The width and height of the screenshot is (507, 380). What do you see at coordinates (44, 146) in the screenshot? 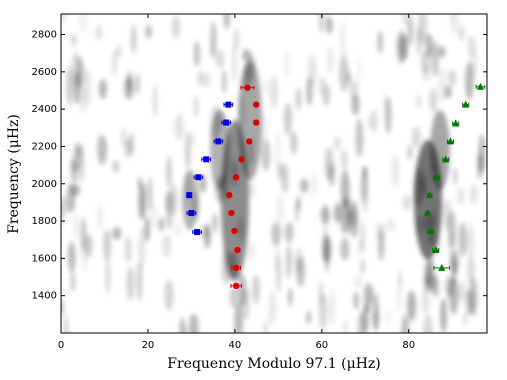
I see `y-tick-label: 2200` at bounding box center [44, 146].